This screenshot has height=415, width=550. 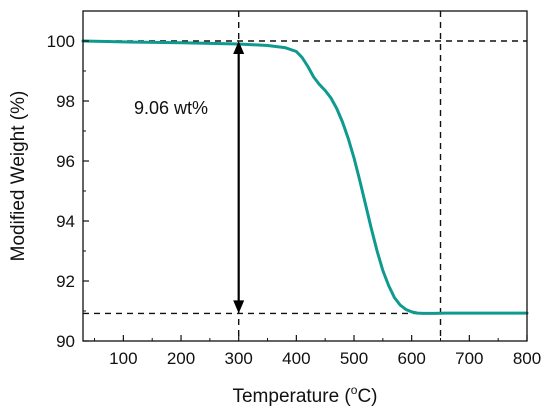 What do you see at coordinates (65, 281) in the screenshot?
I see `y-tick-label-92: 92` at bounding box center [65, 281].